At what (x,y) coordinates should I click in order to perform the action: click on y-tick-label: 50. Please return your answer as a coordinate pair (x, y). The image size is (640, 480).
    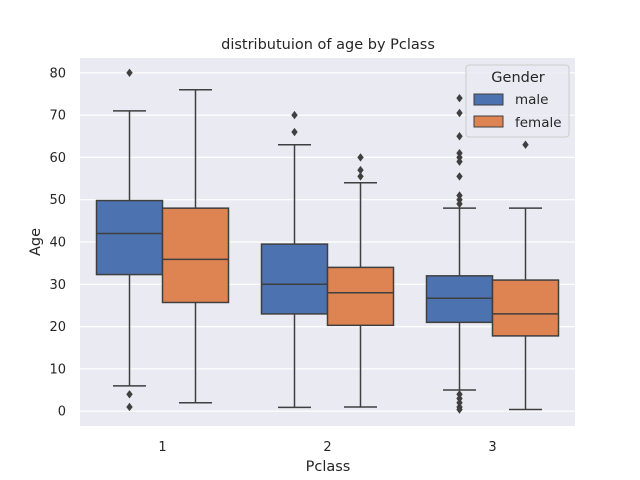
    Looking at the image, I should click on (57, 200).